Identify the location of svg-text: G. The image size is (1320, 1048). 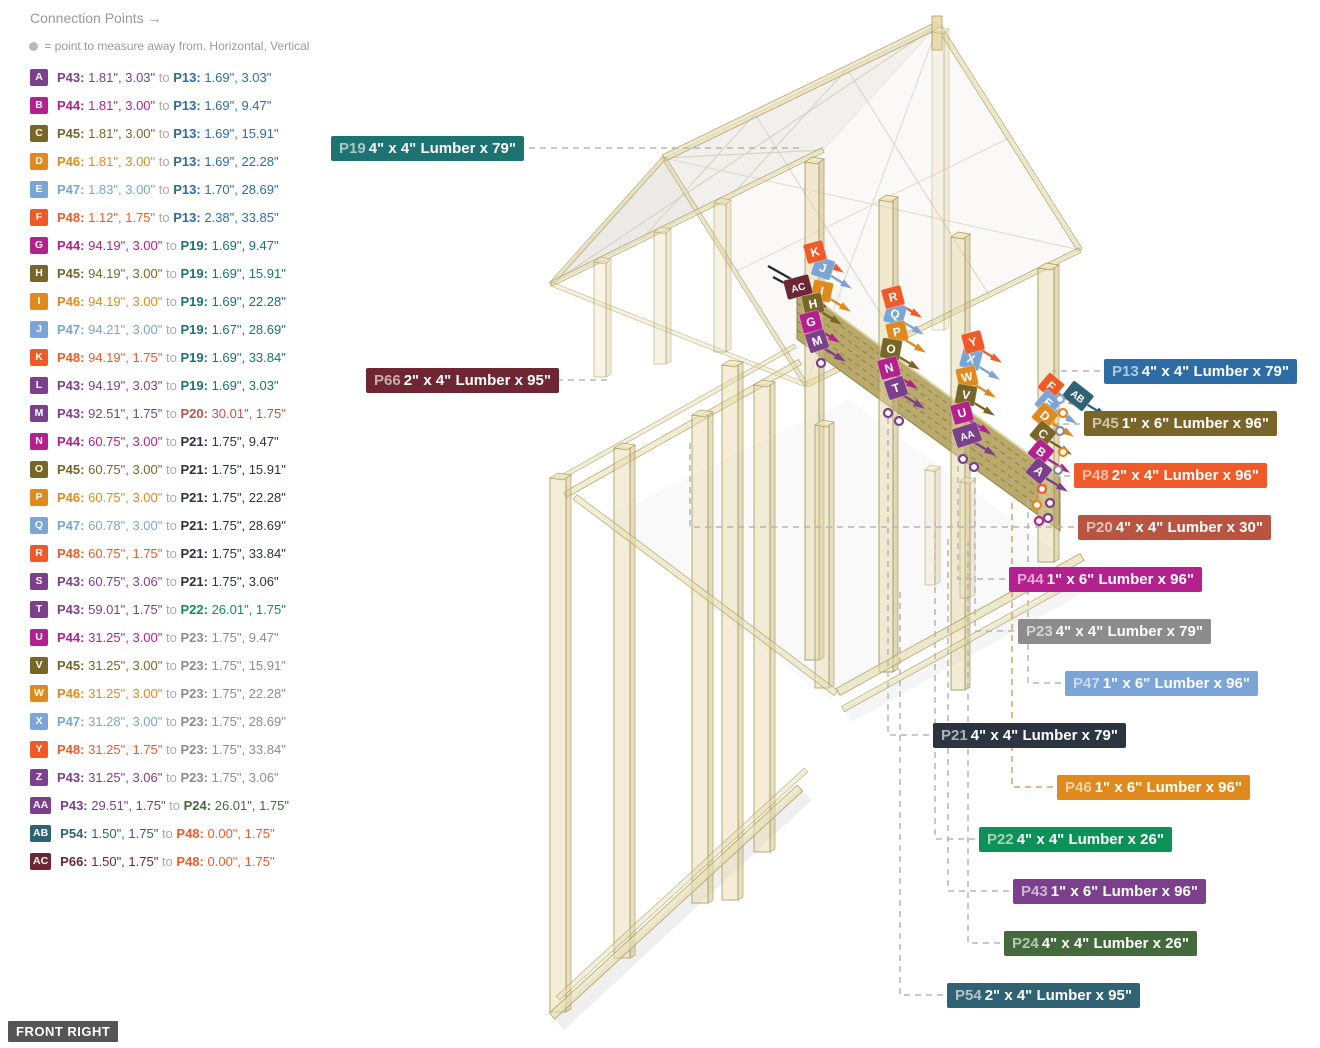
(811, 322).